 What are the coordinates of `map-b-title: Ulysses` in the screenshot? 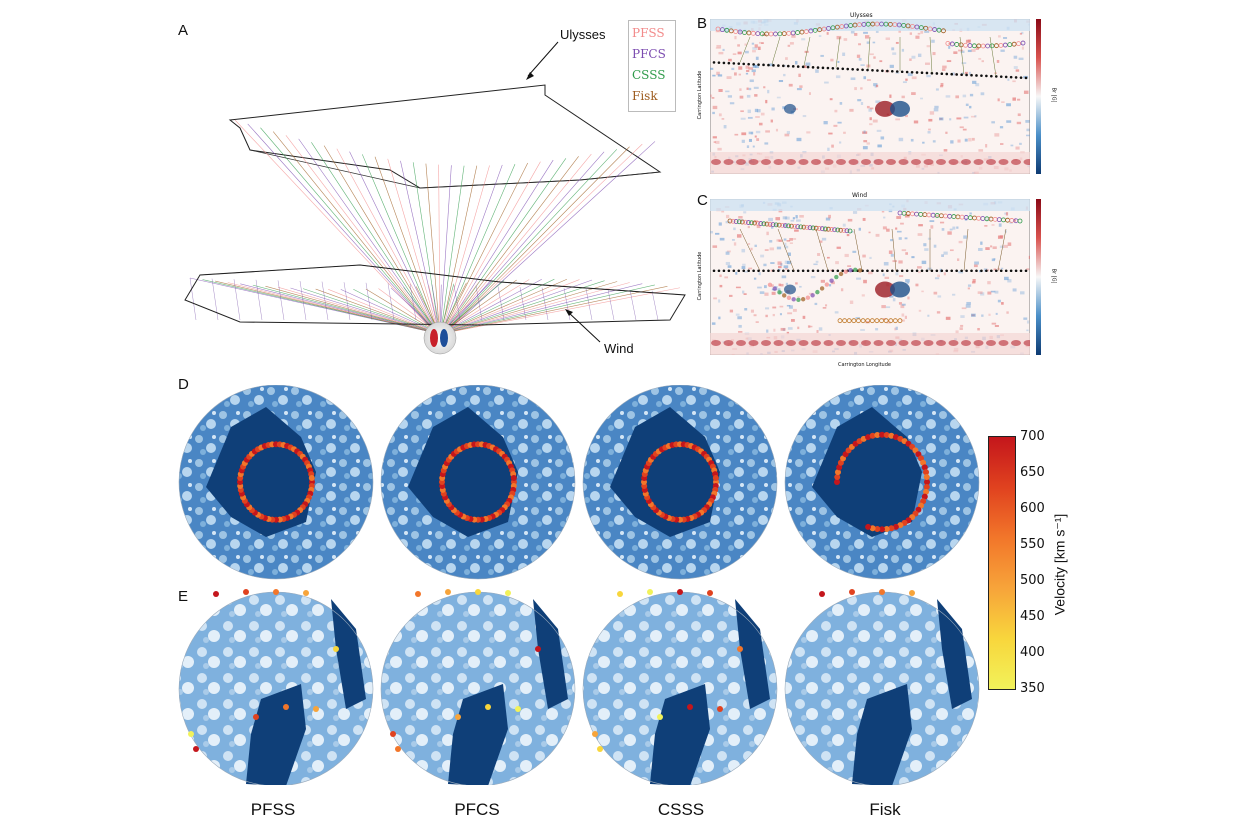 It's located at (861, 15).